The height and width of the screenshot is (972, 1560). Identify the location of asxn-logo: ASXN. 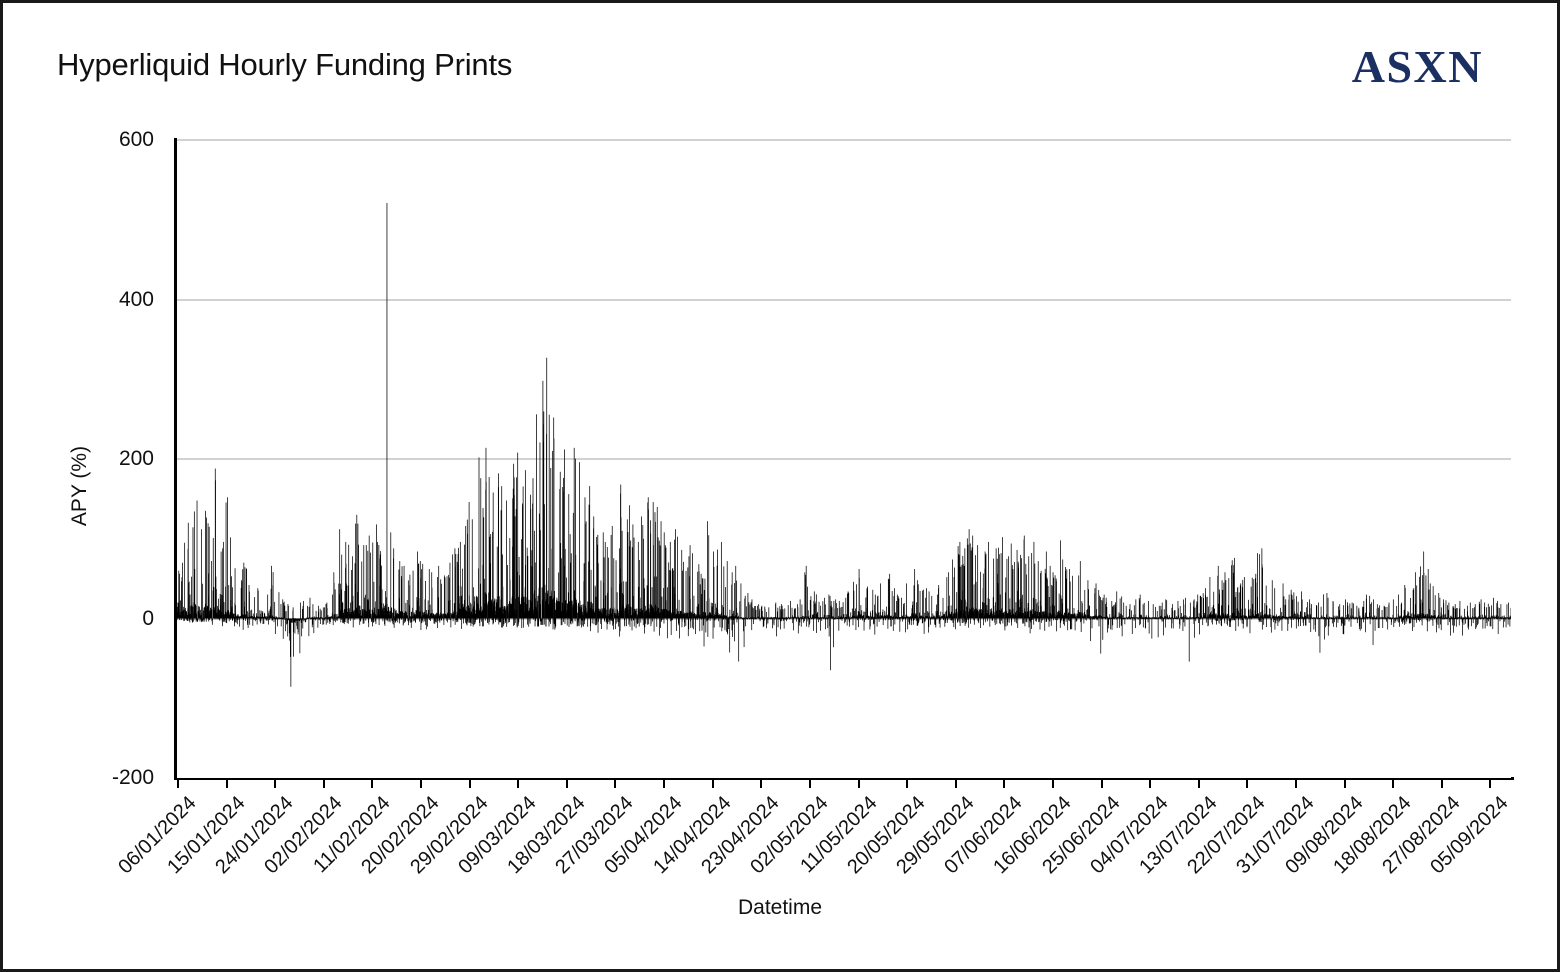
(1417, 66).